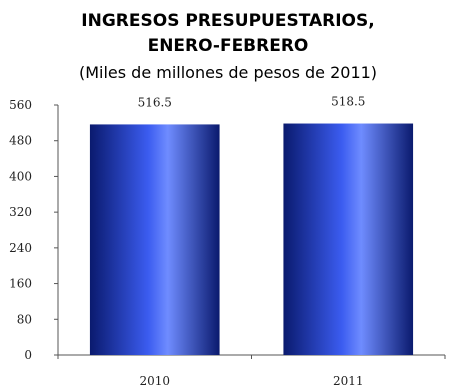 The image size is (451, 389). I want to click on y-tick-label: 560, so click(20, 105).